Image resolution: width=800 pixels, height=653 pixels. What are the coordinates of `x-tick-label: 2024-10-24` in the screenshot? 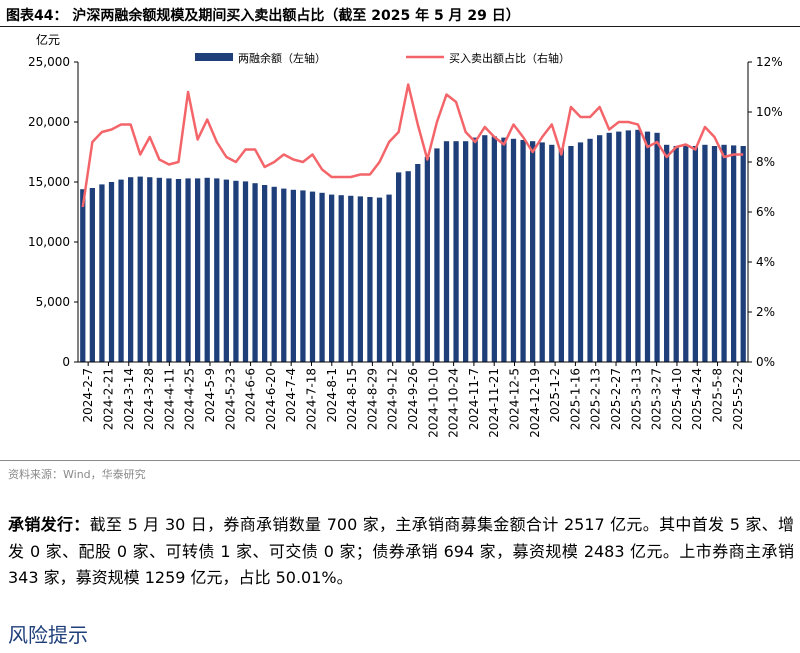 It's located at (454, 403).